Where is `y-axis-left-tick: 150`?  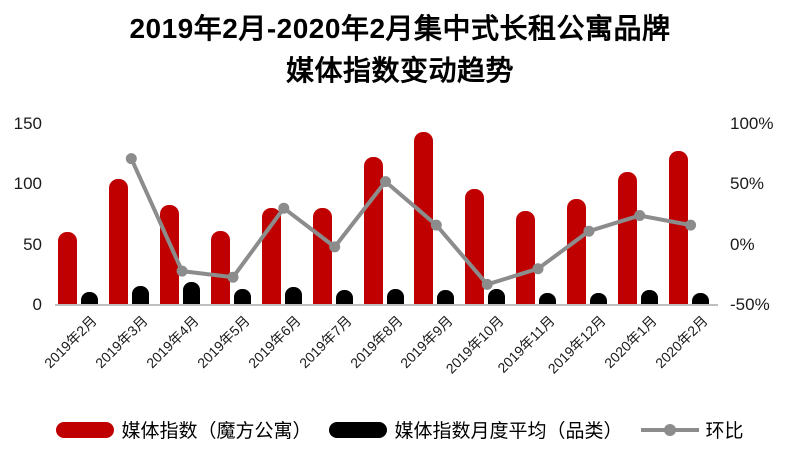
y-axis-left-tick: 150 is located at coordinates (27, 123).